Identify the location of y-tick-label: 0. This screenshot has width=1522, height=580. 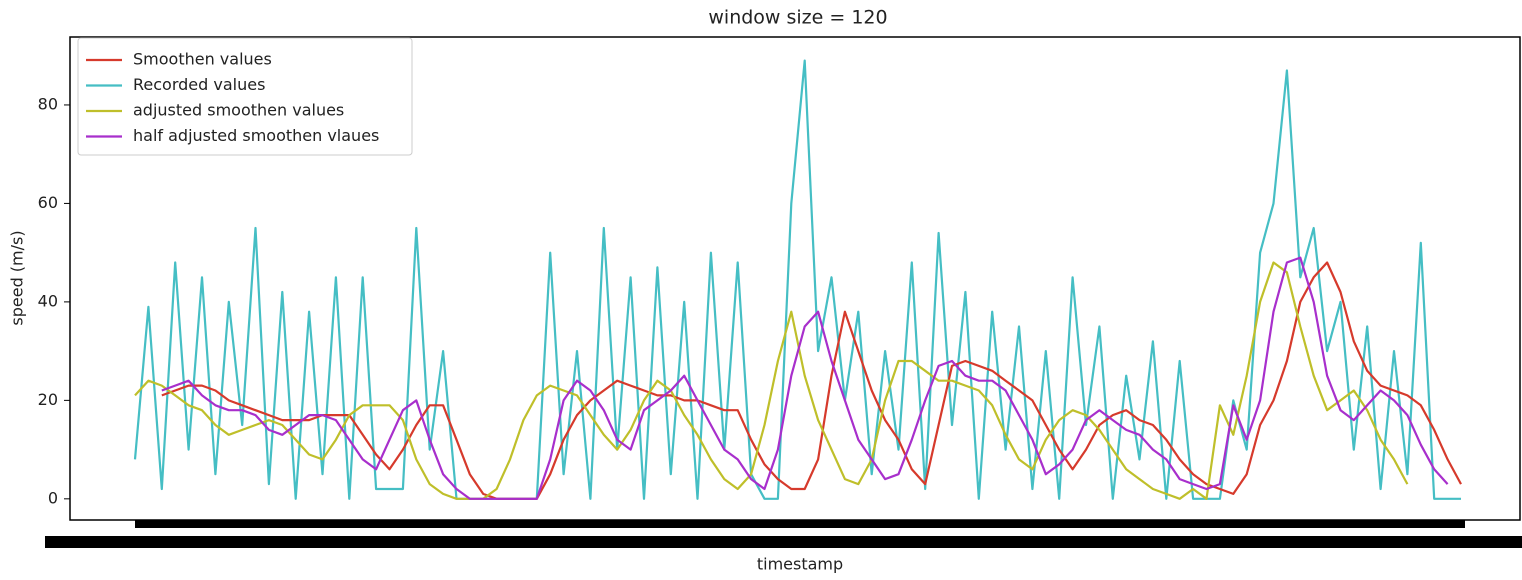
(53, 497).